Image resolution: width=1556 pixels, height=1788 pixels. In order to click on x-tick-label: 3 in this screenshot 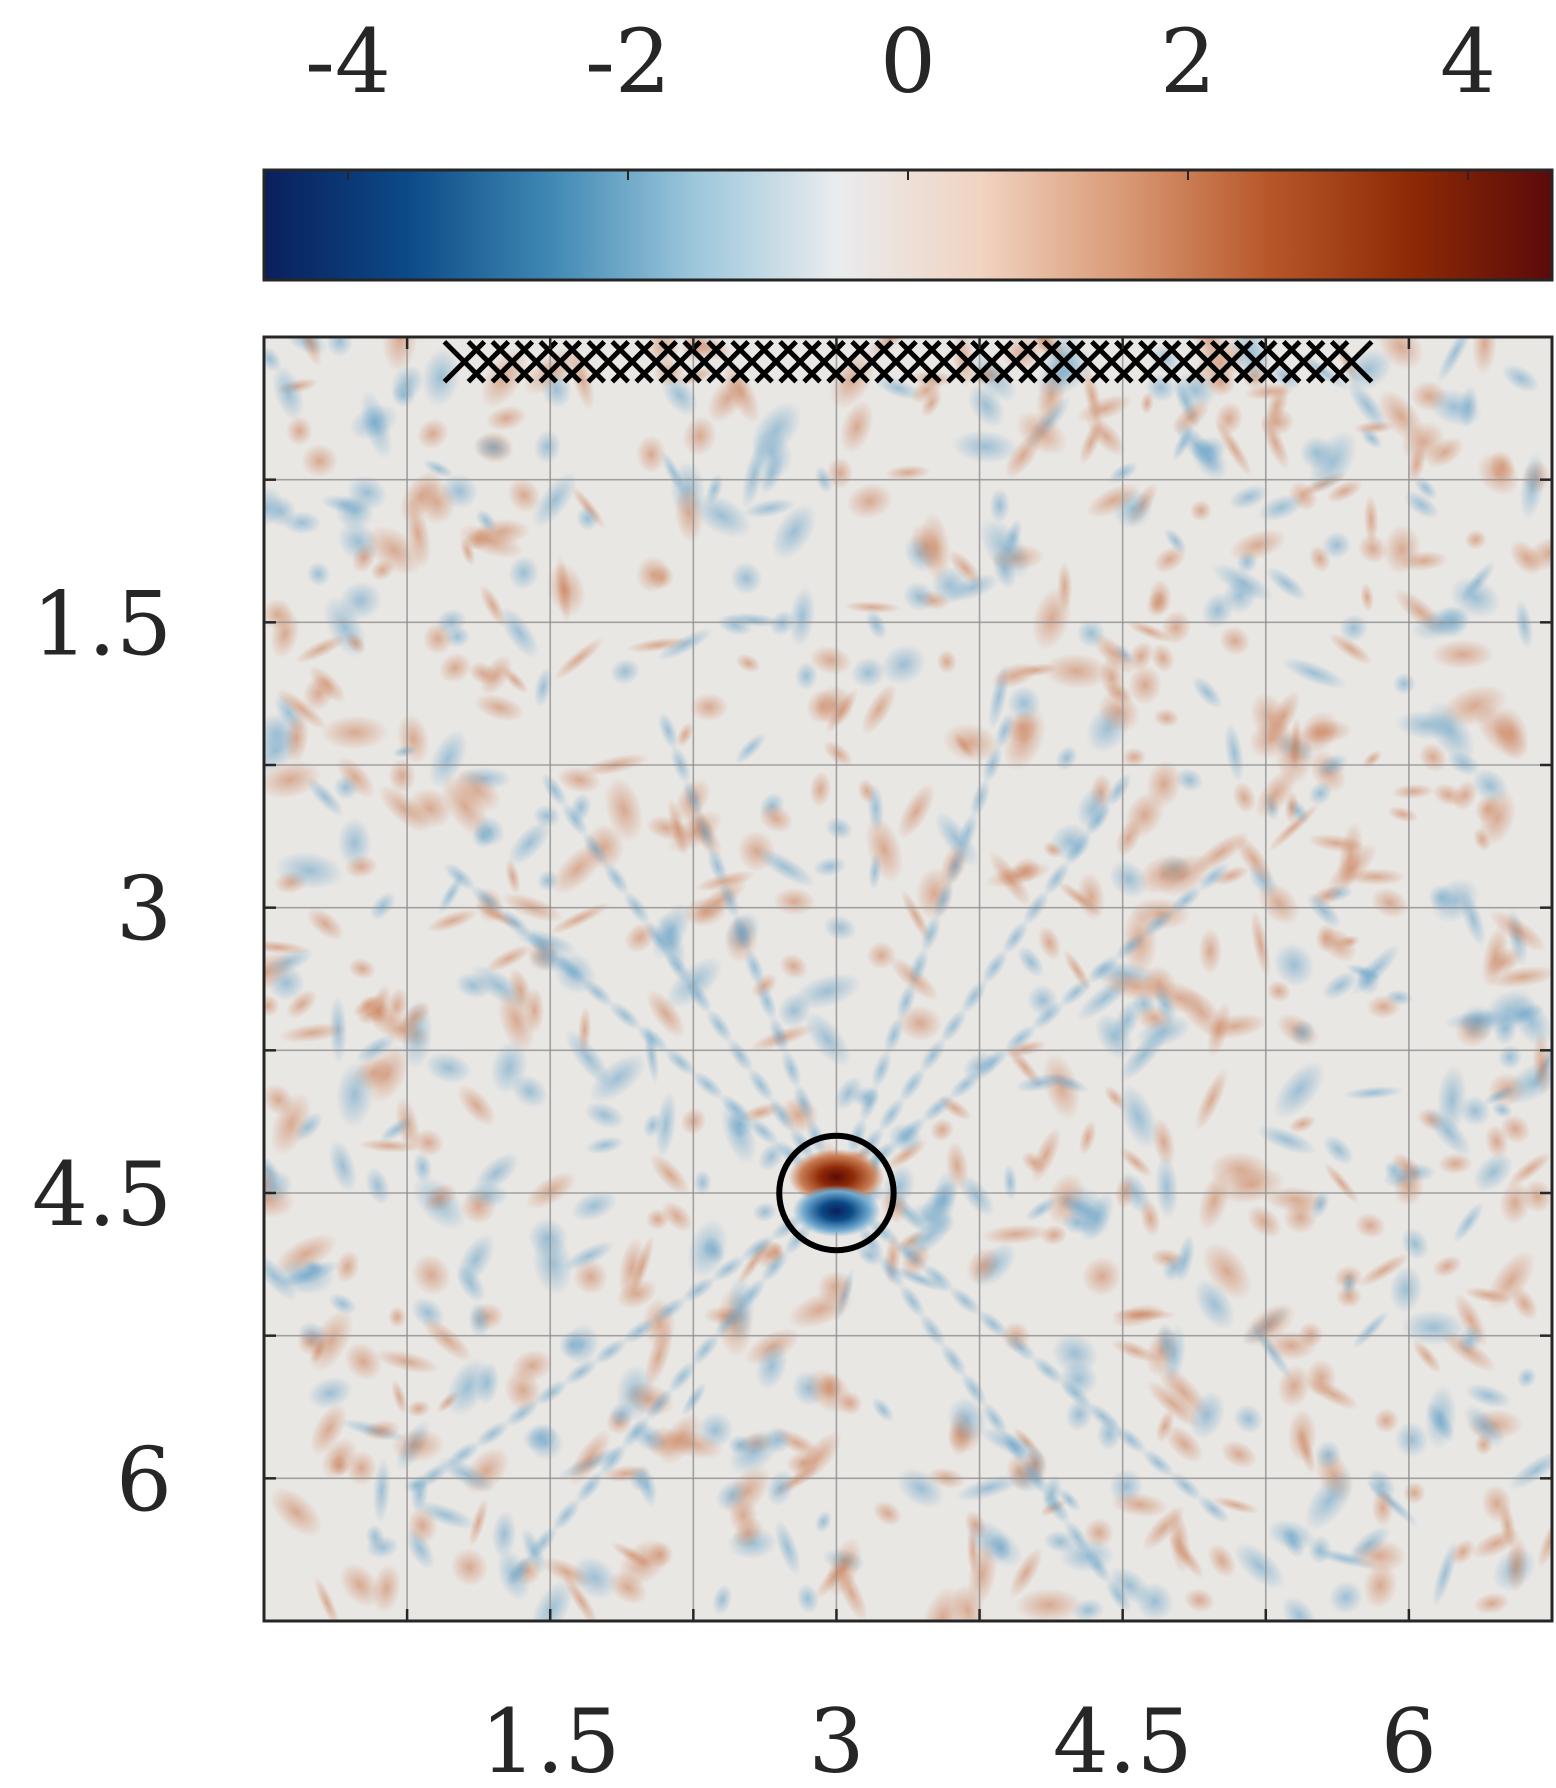, I will do `click(836, 1739)`.